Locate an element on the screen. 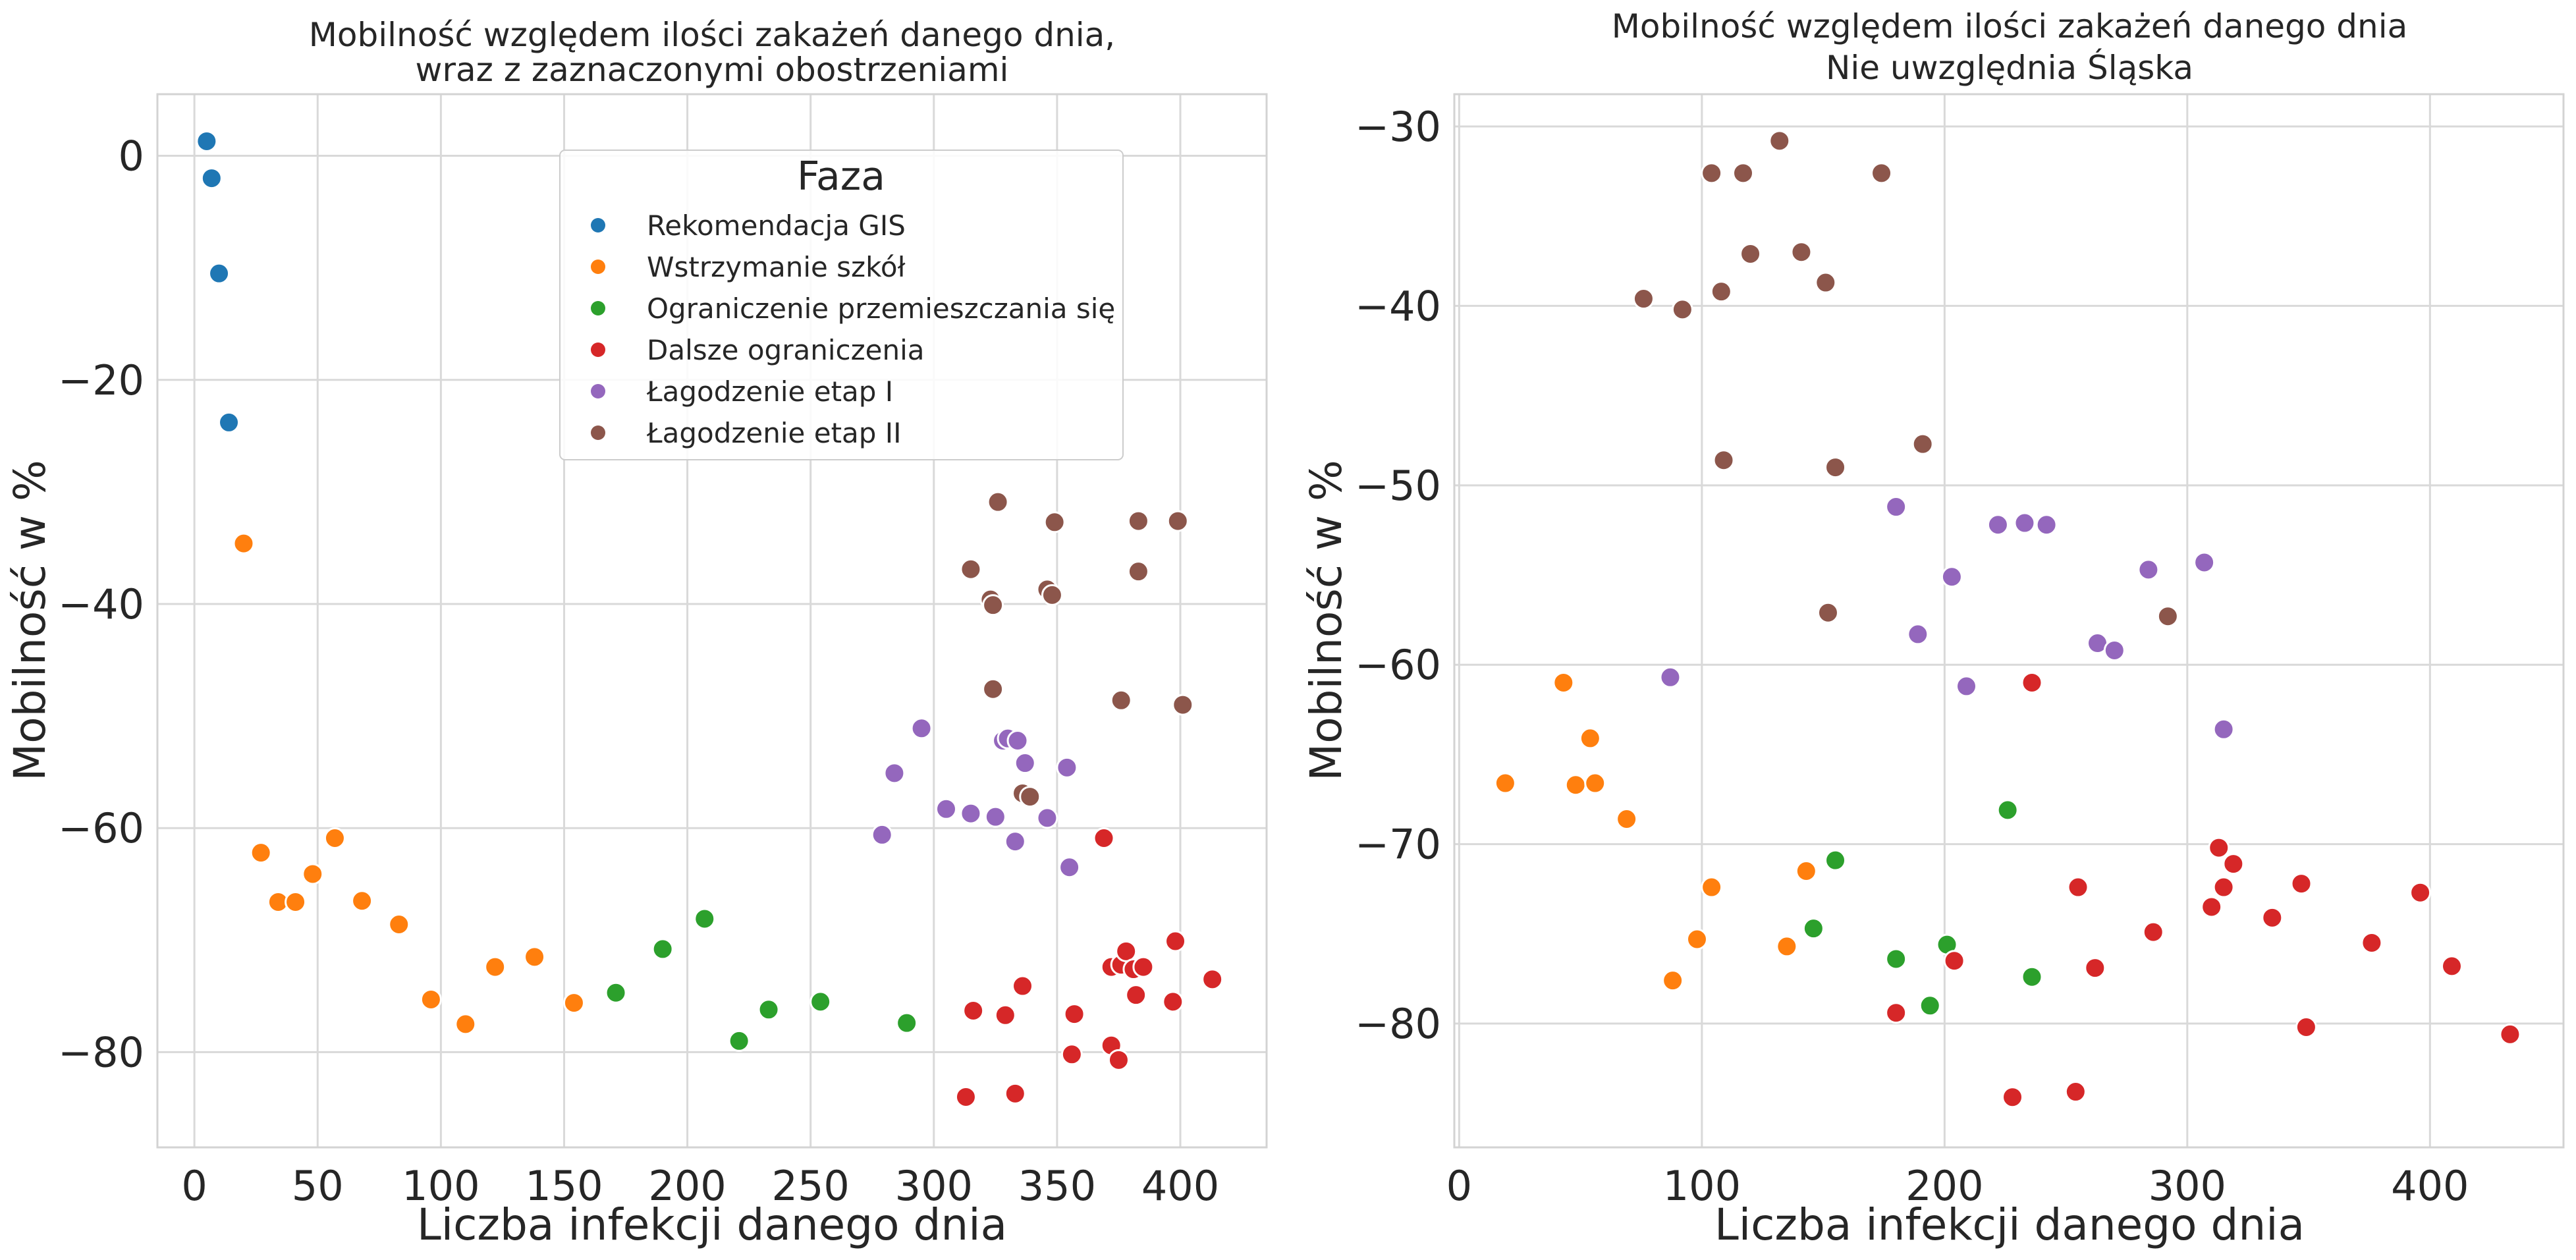 The image size is (2576, 1260). chart-left-x-tick-label: 200 is located at coordinates (687, 1186).